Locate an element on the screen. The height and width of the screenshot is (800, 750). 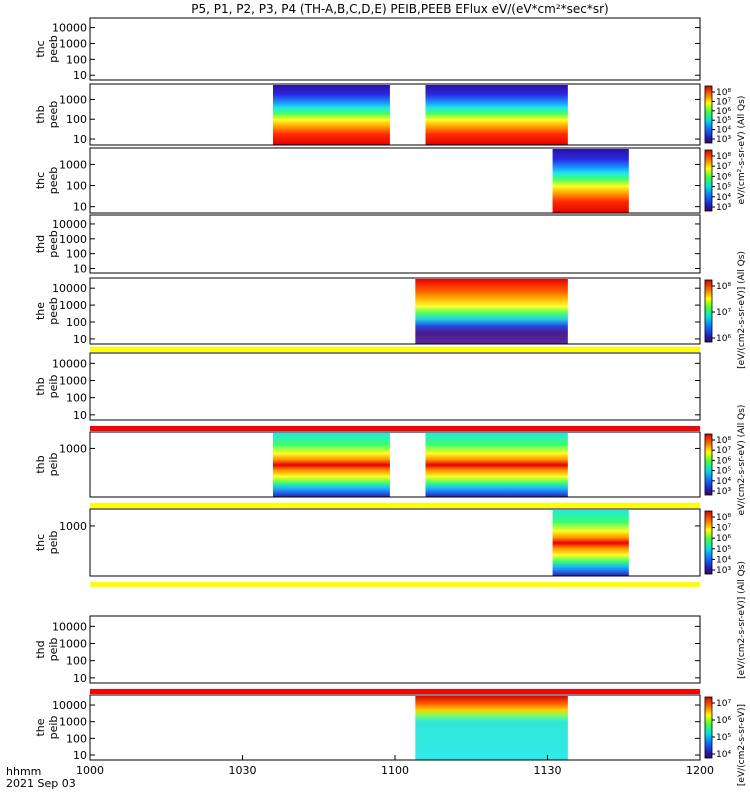
unit-label: [eV/(cm2-s-sr-eV)] is located at coordinates (742, 745).